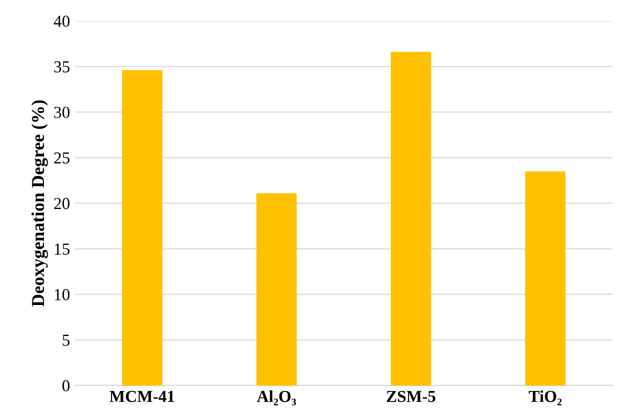 The height and width of the screenshot is (419, 625). What do you see at coordinates (66, 386) in the screenshot?
I see `y-tick-label: 0` at bounding box center [66, 386].